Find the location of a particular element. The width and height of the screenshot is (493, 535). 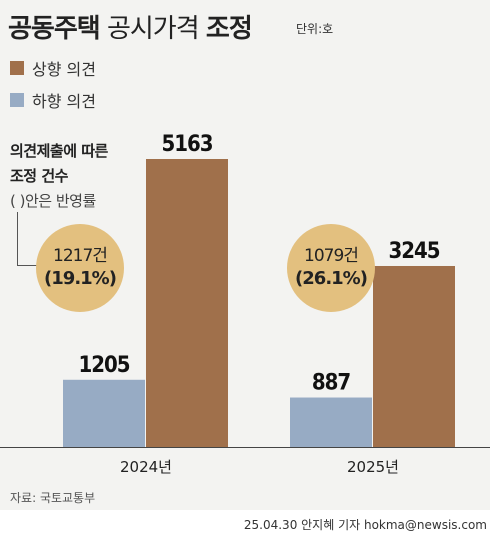

note-line-3: ( )안은 반영률 is located at coordinates (53, 201).